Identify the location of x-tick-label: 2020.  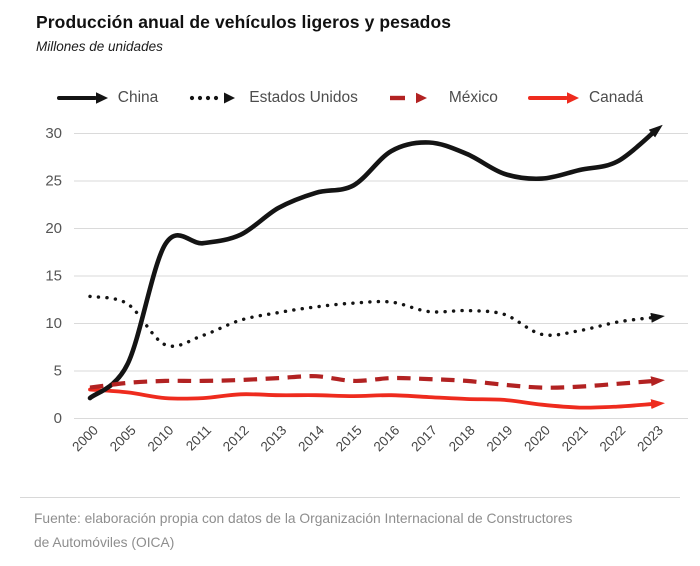
(537, 439).